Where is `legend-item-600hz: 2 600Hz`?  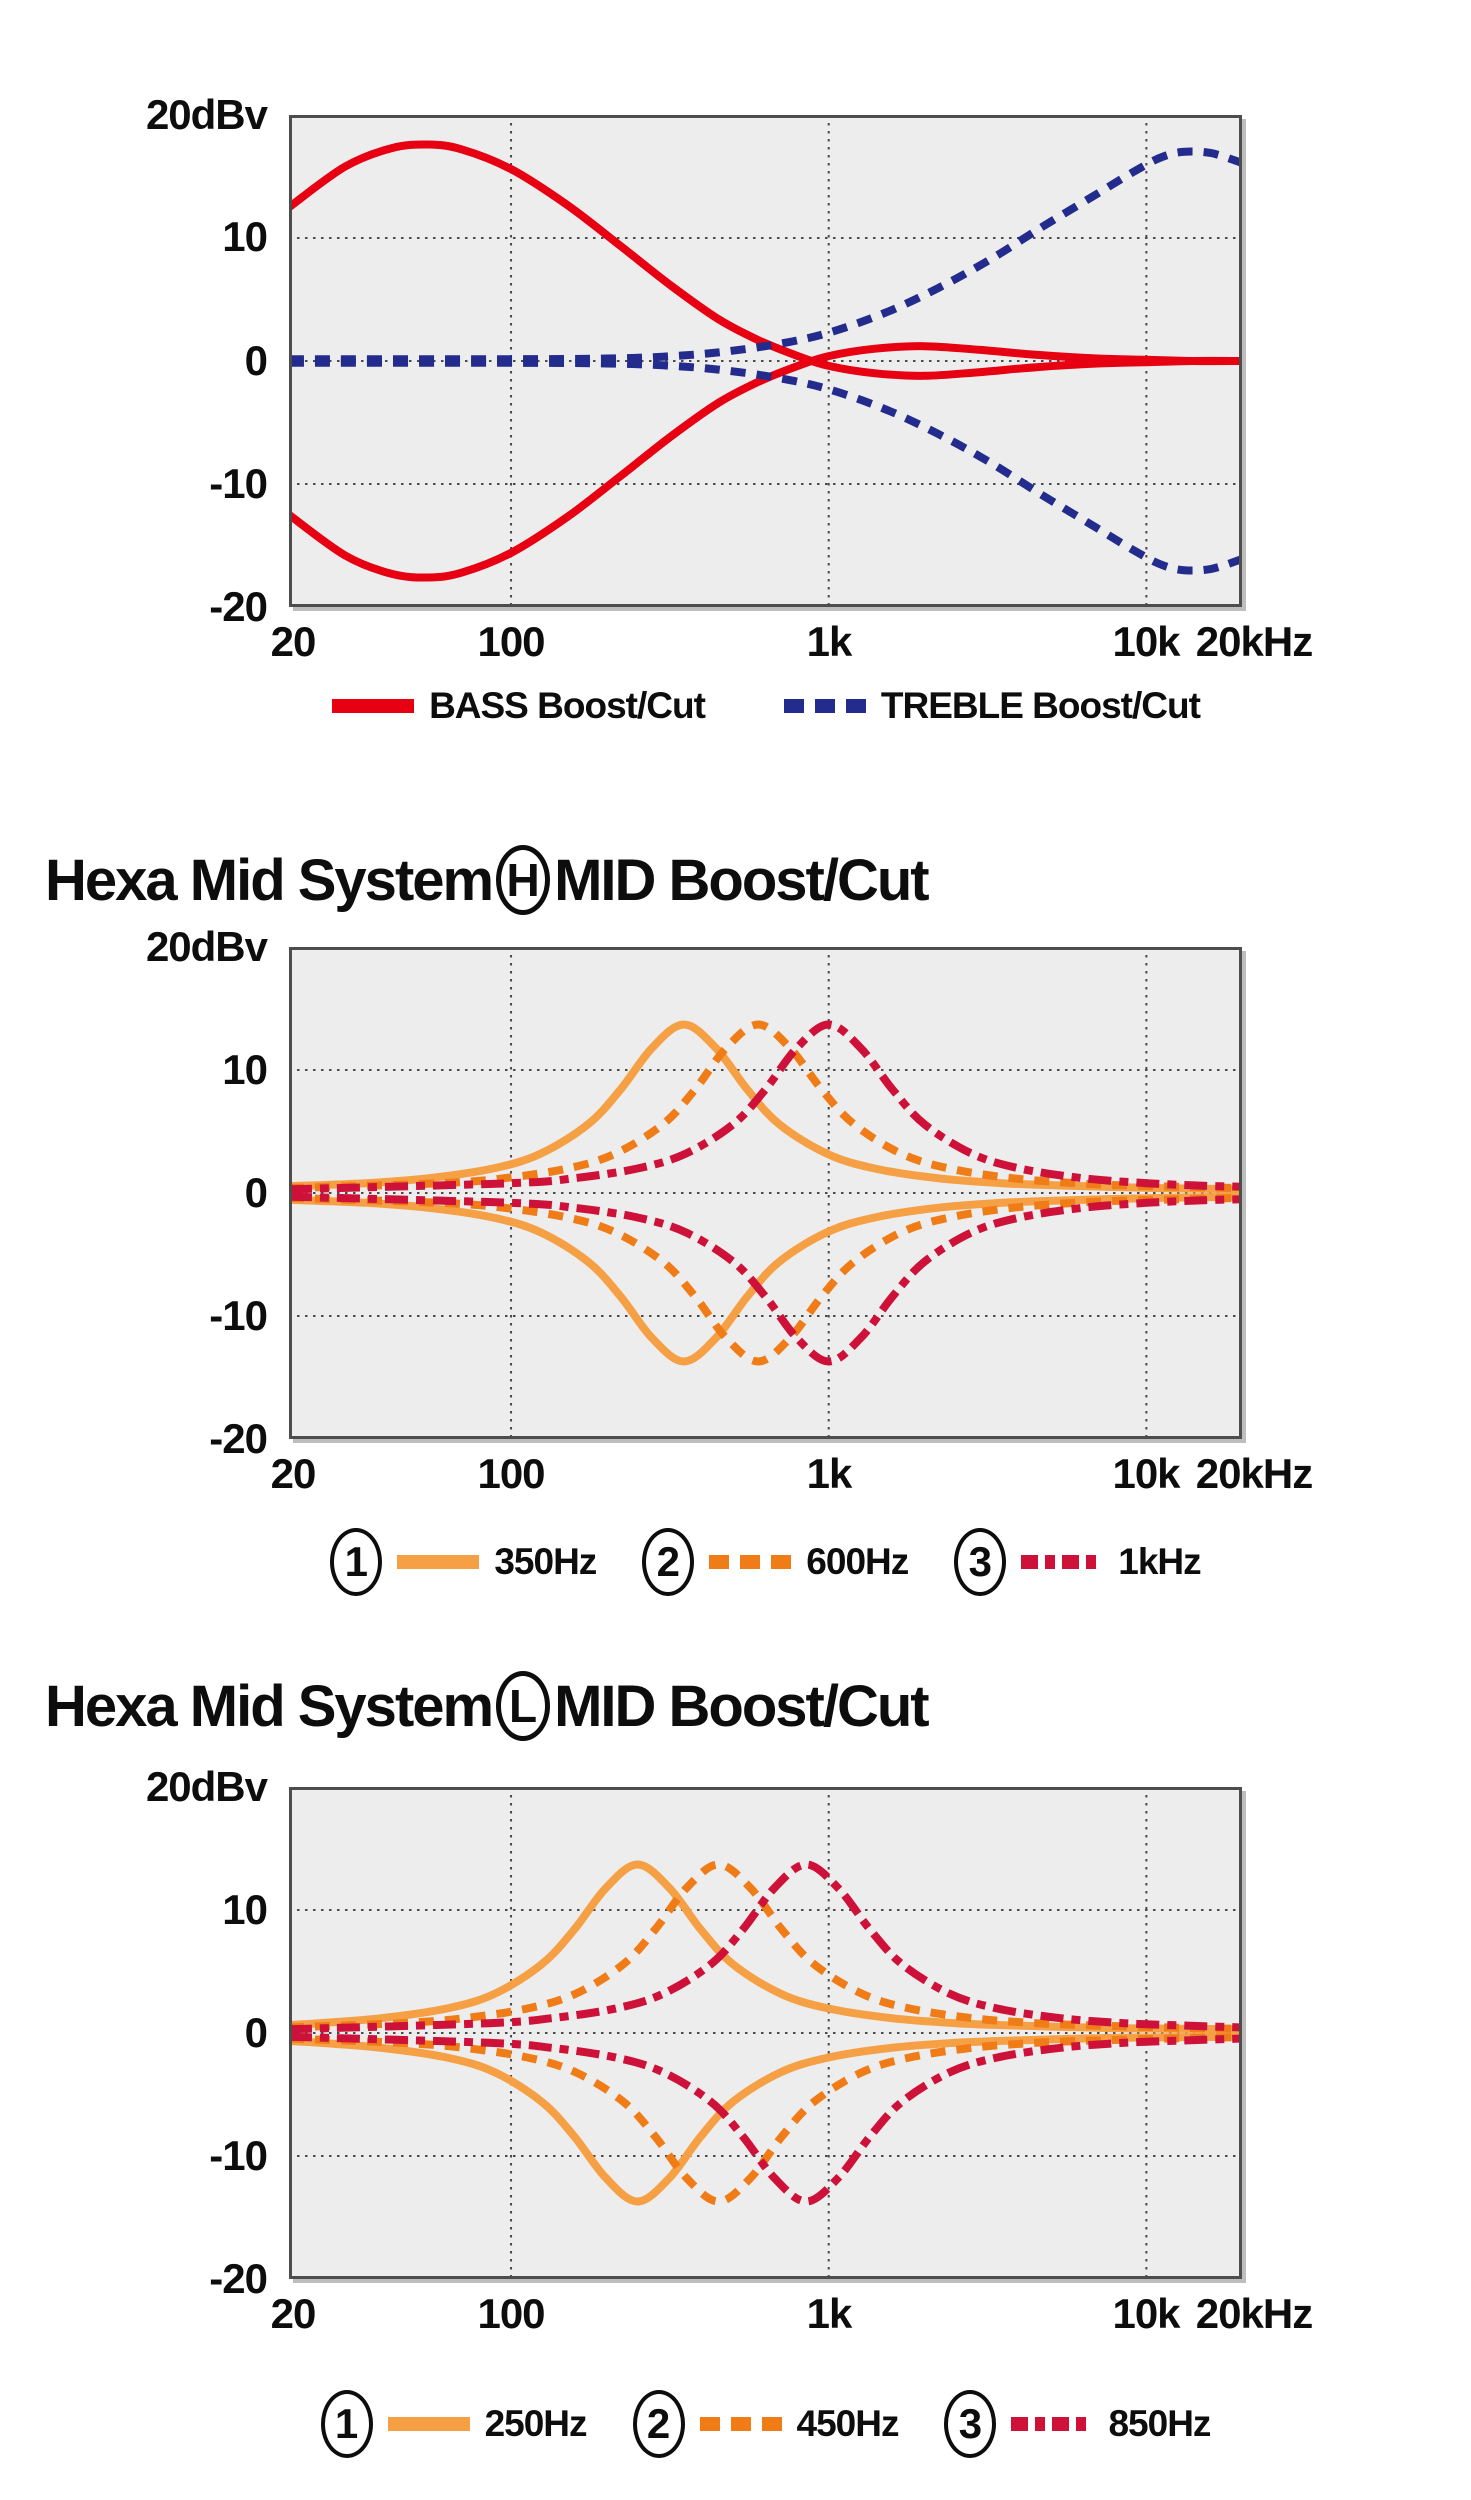
legend-item-600hz: 2 600Hz is located at coordinates (775, 1562).